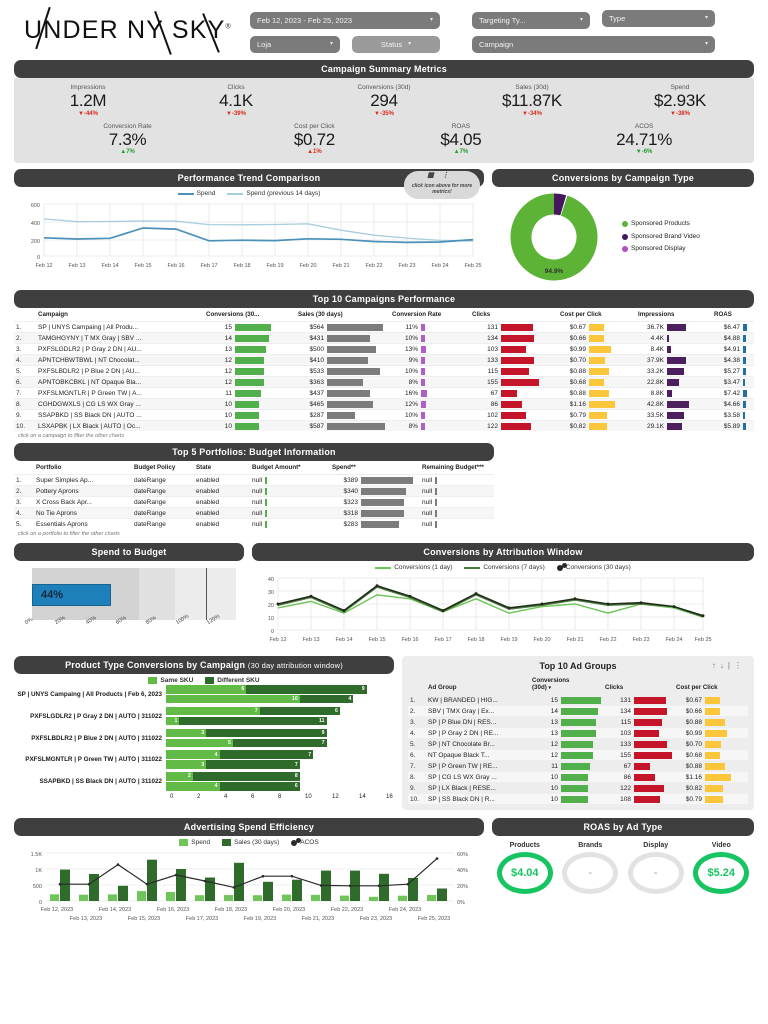 The height and width of the screenshot is (1024, 768). Describe the element at coordinates (343, 349) in the screenshot. I see `cell: $500` at that location.